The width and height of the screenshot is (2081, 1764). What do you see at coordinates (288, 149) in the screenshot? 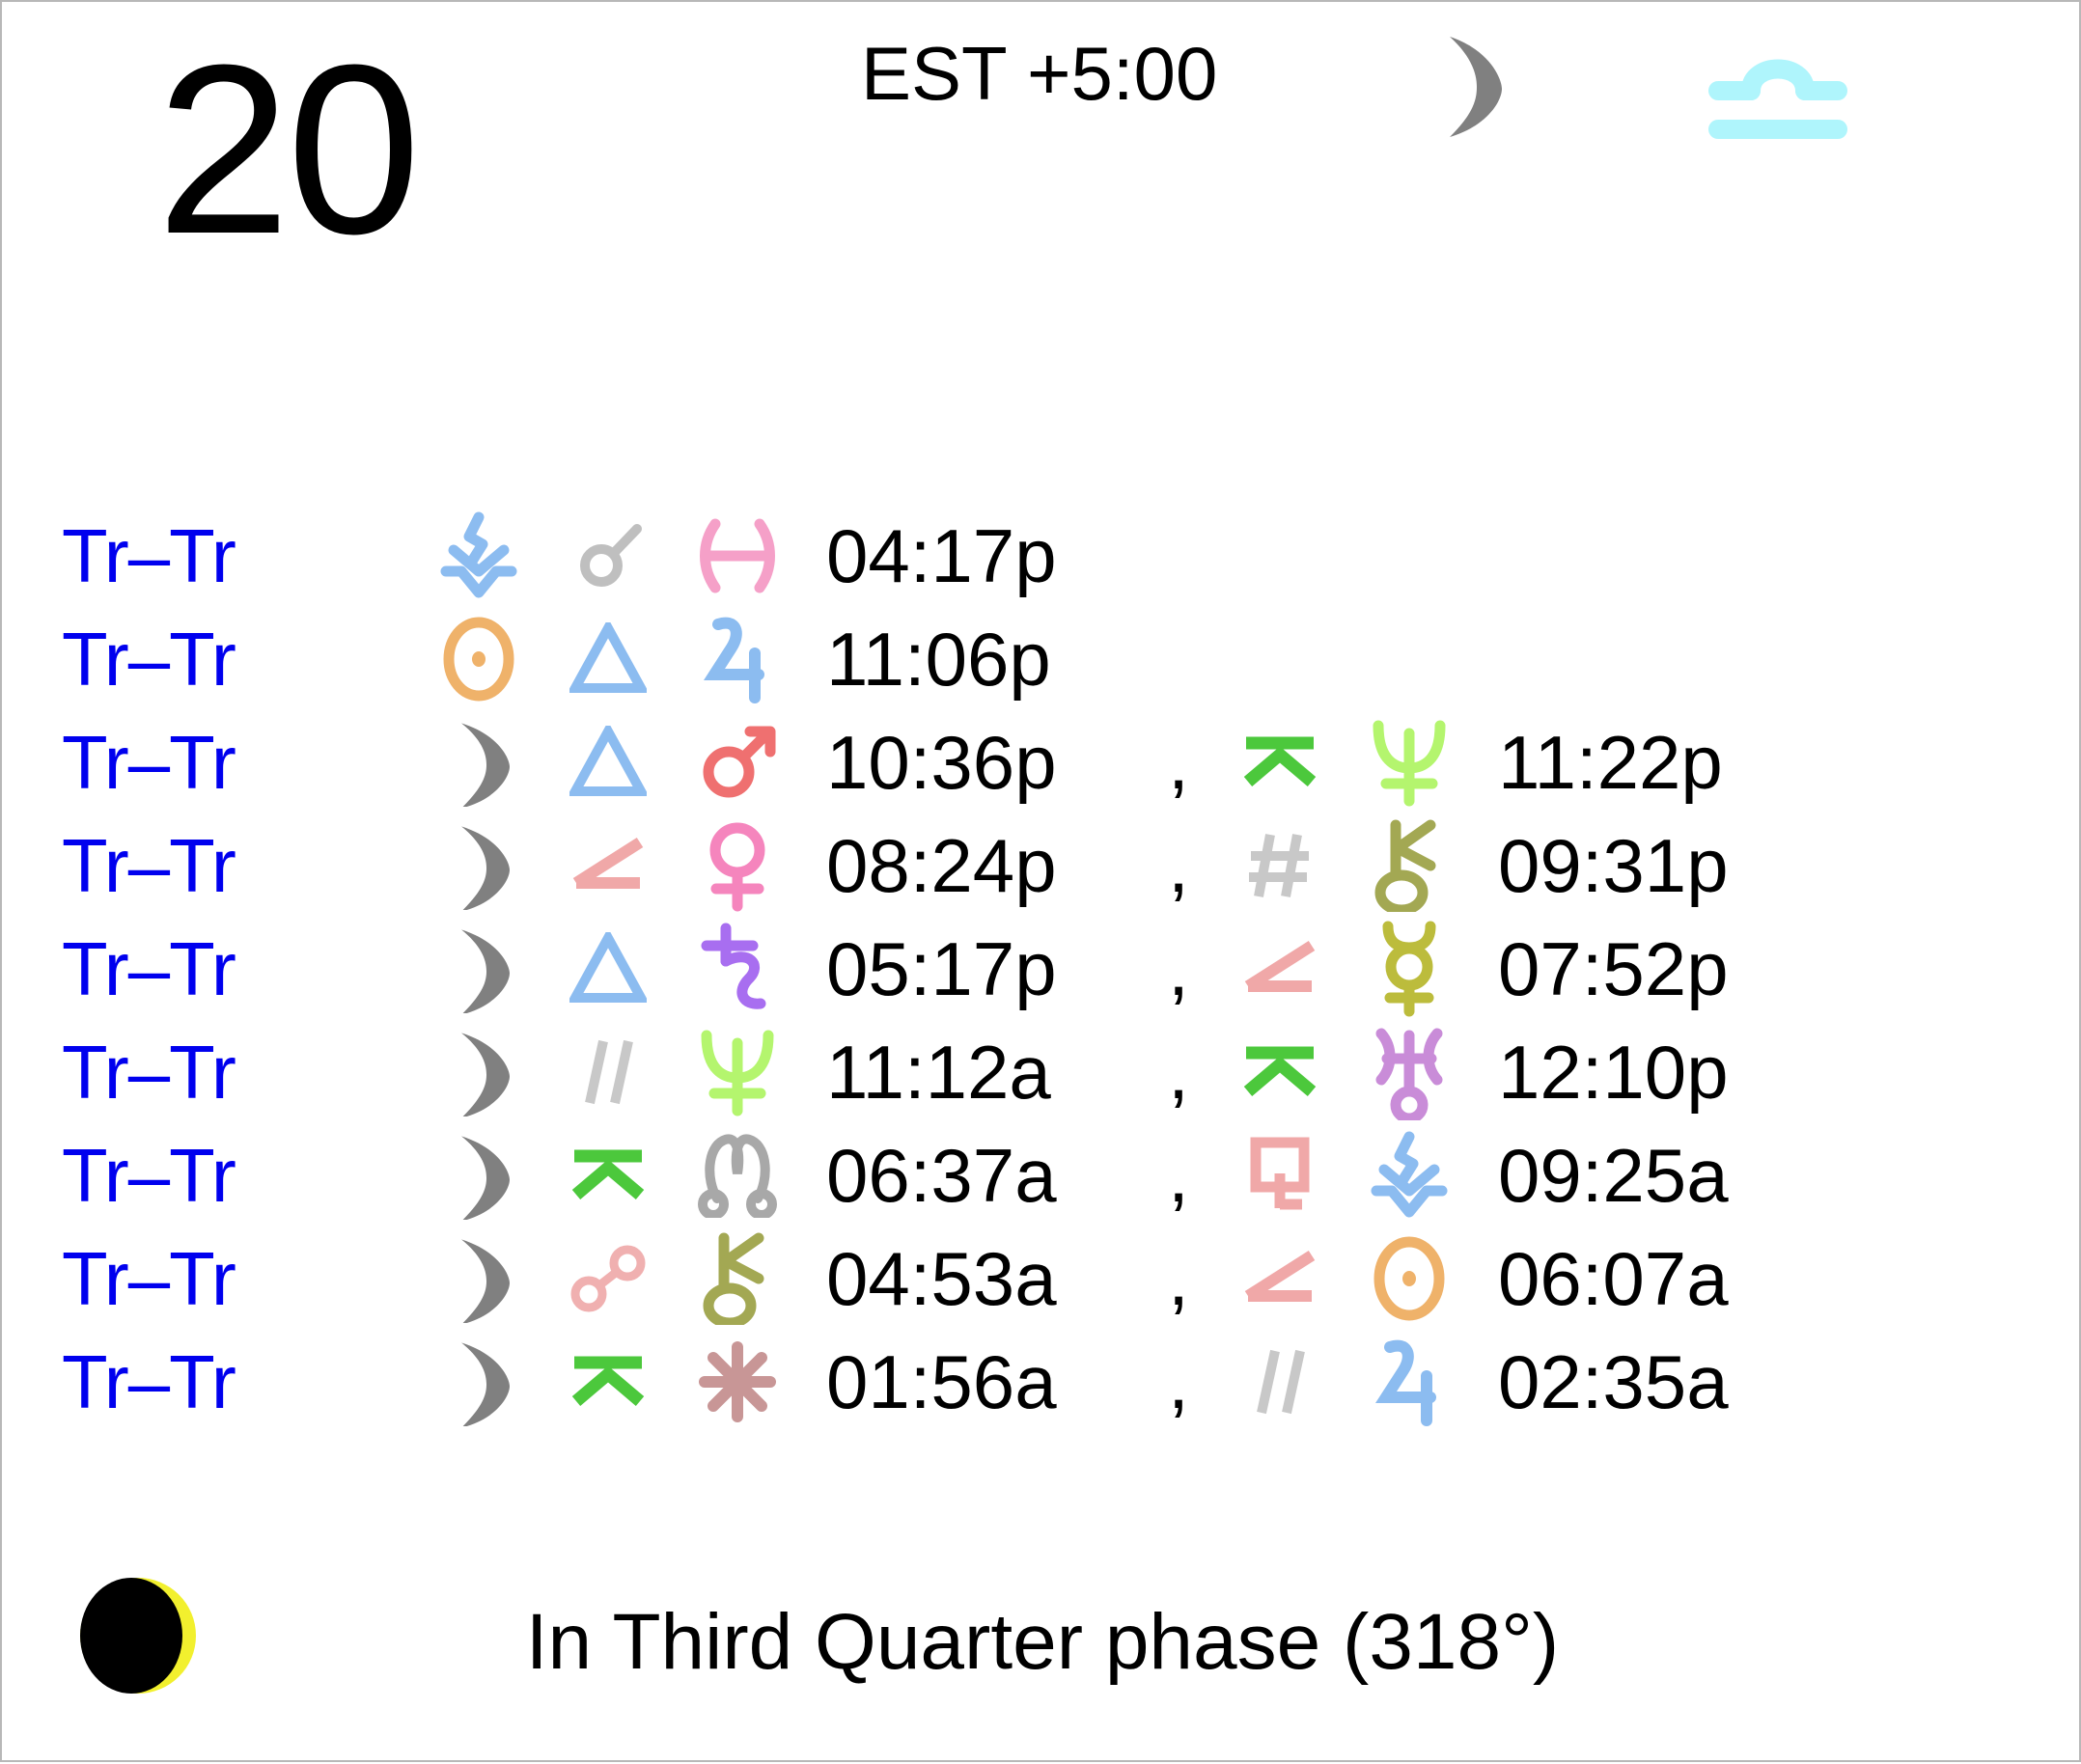
I see `day-number: 20` at bounding box center [288, 149].